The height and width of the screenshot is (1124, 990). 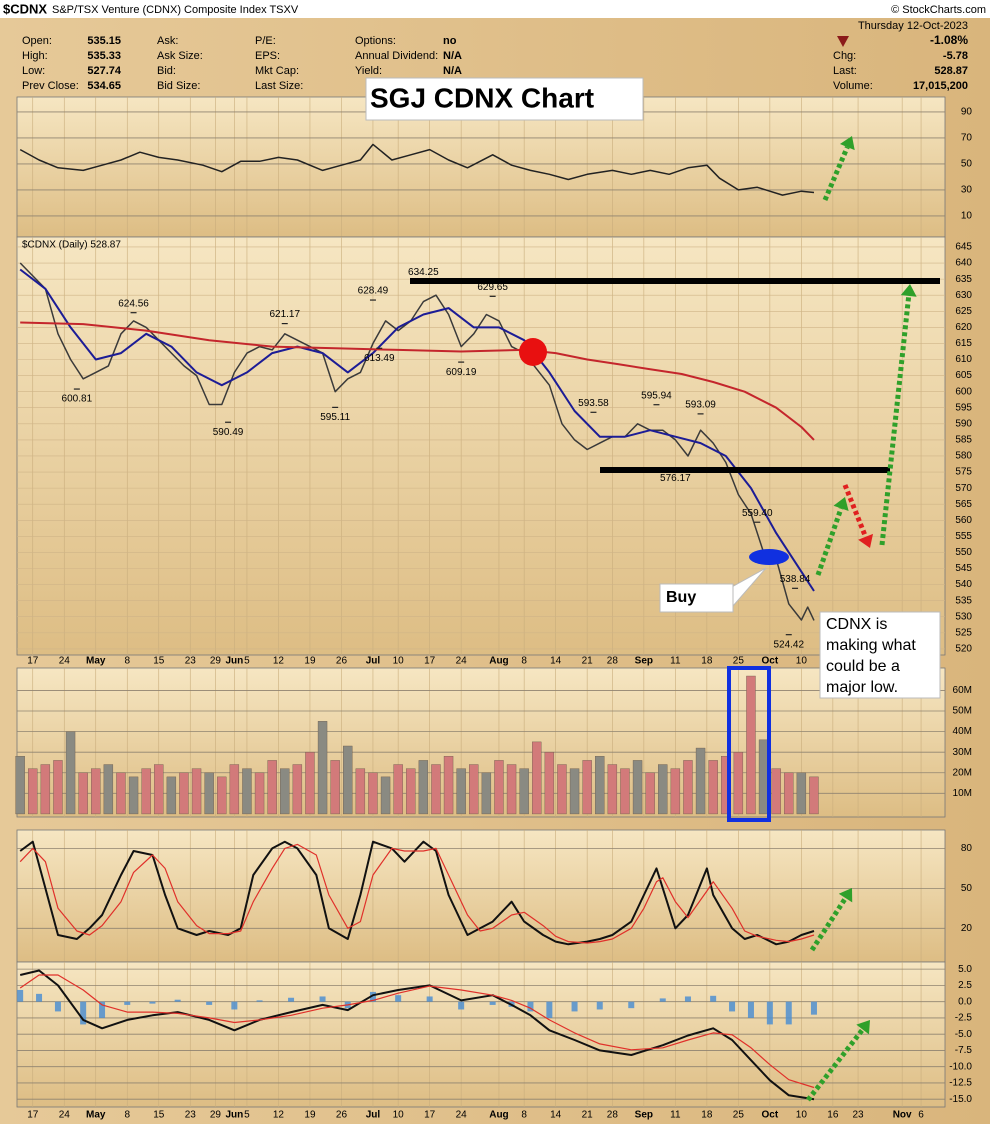 I want to click on field-label: Ask:, so click(x=167, y=41).